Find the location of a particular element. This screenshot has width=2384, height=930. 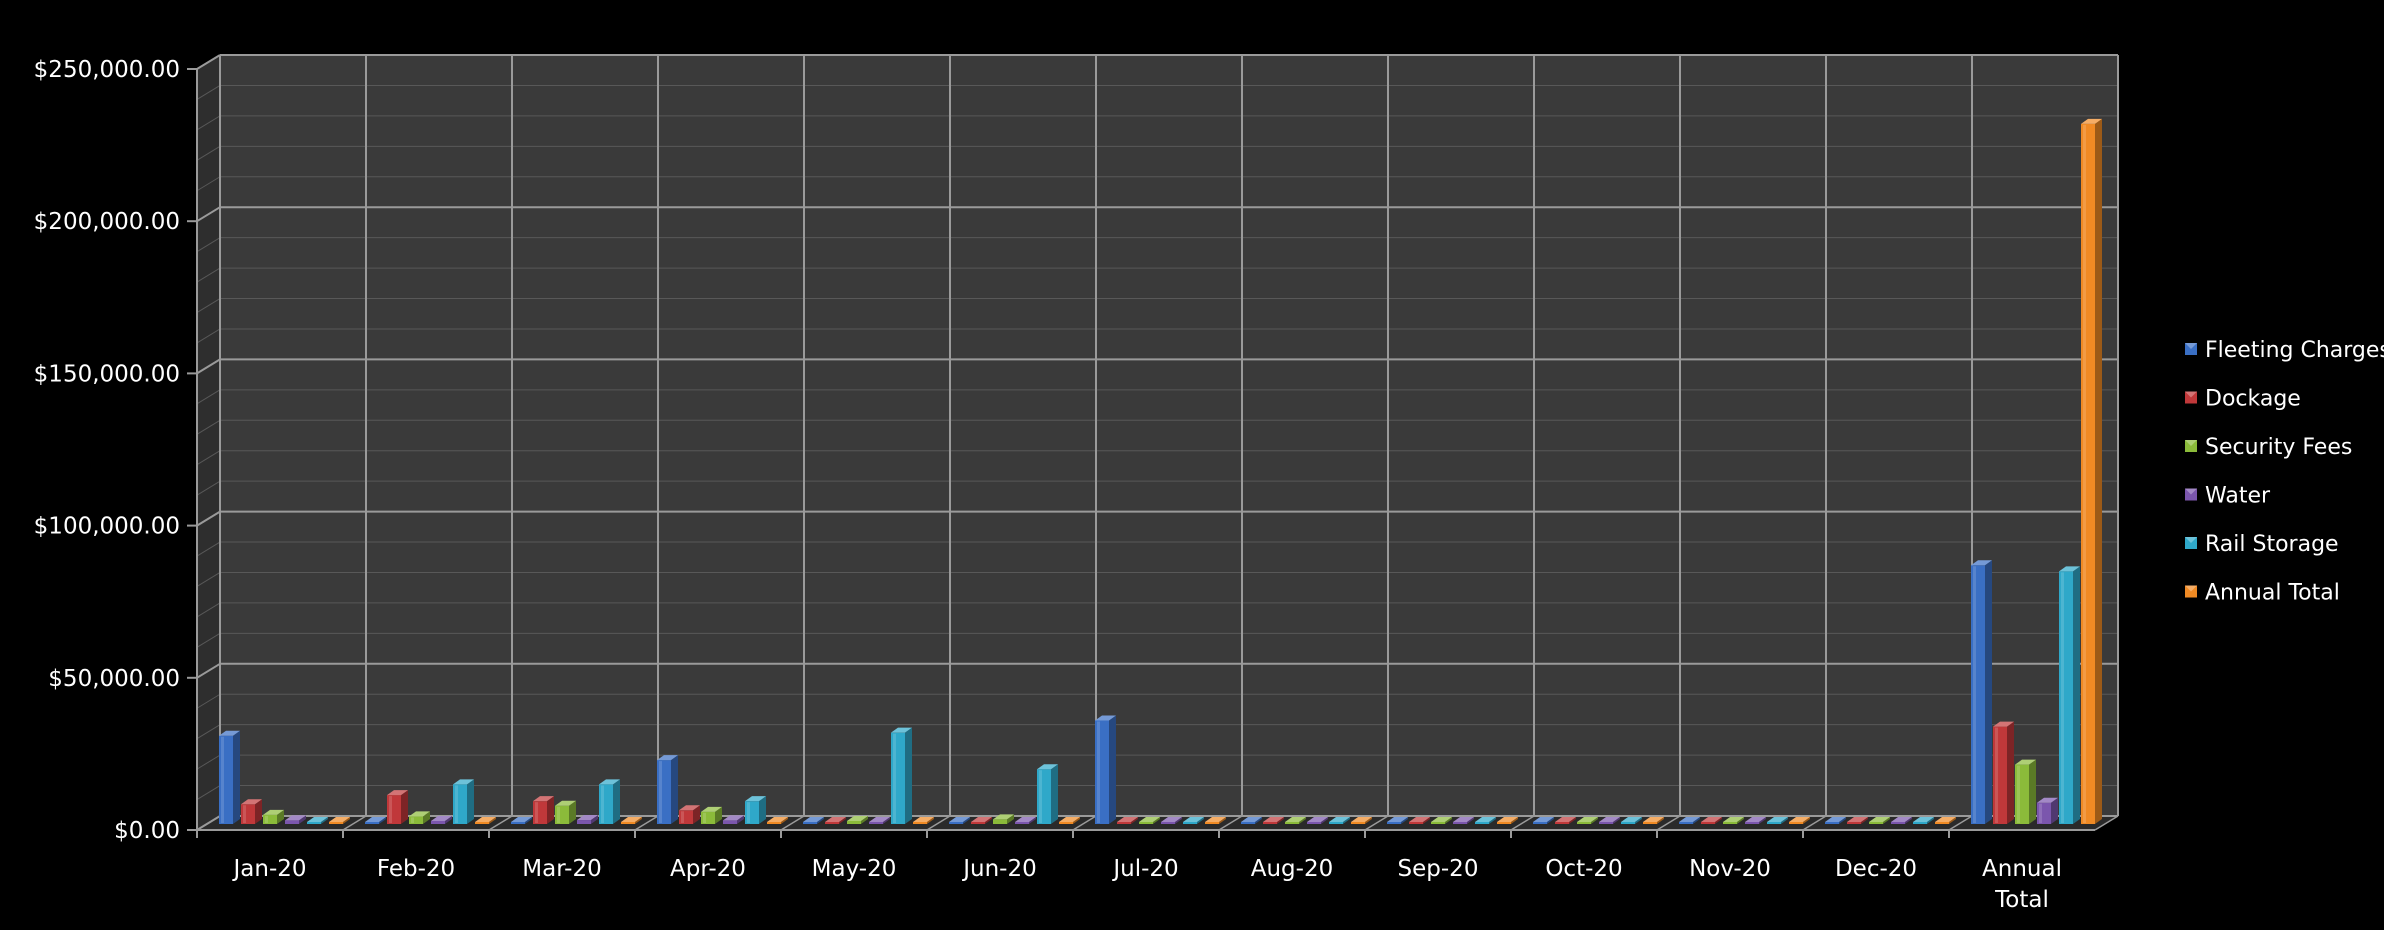

legend-label: Fleeting Charges is located at coordinates (2294, 350).